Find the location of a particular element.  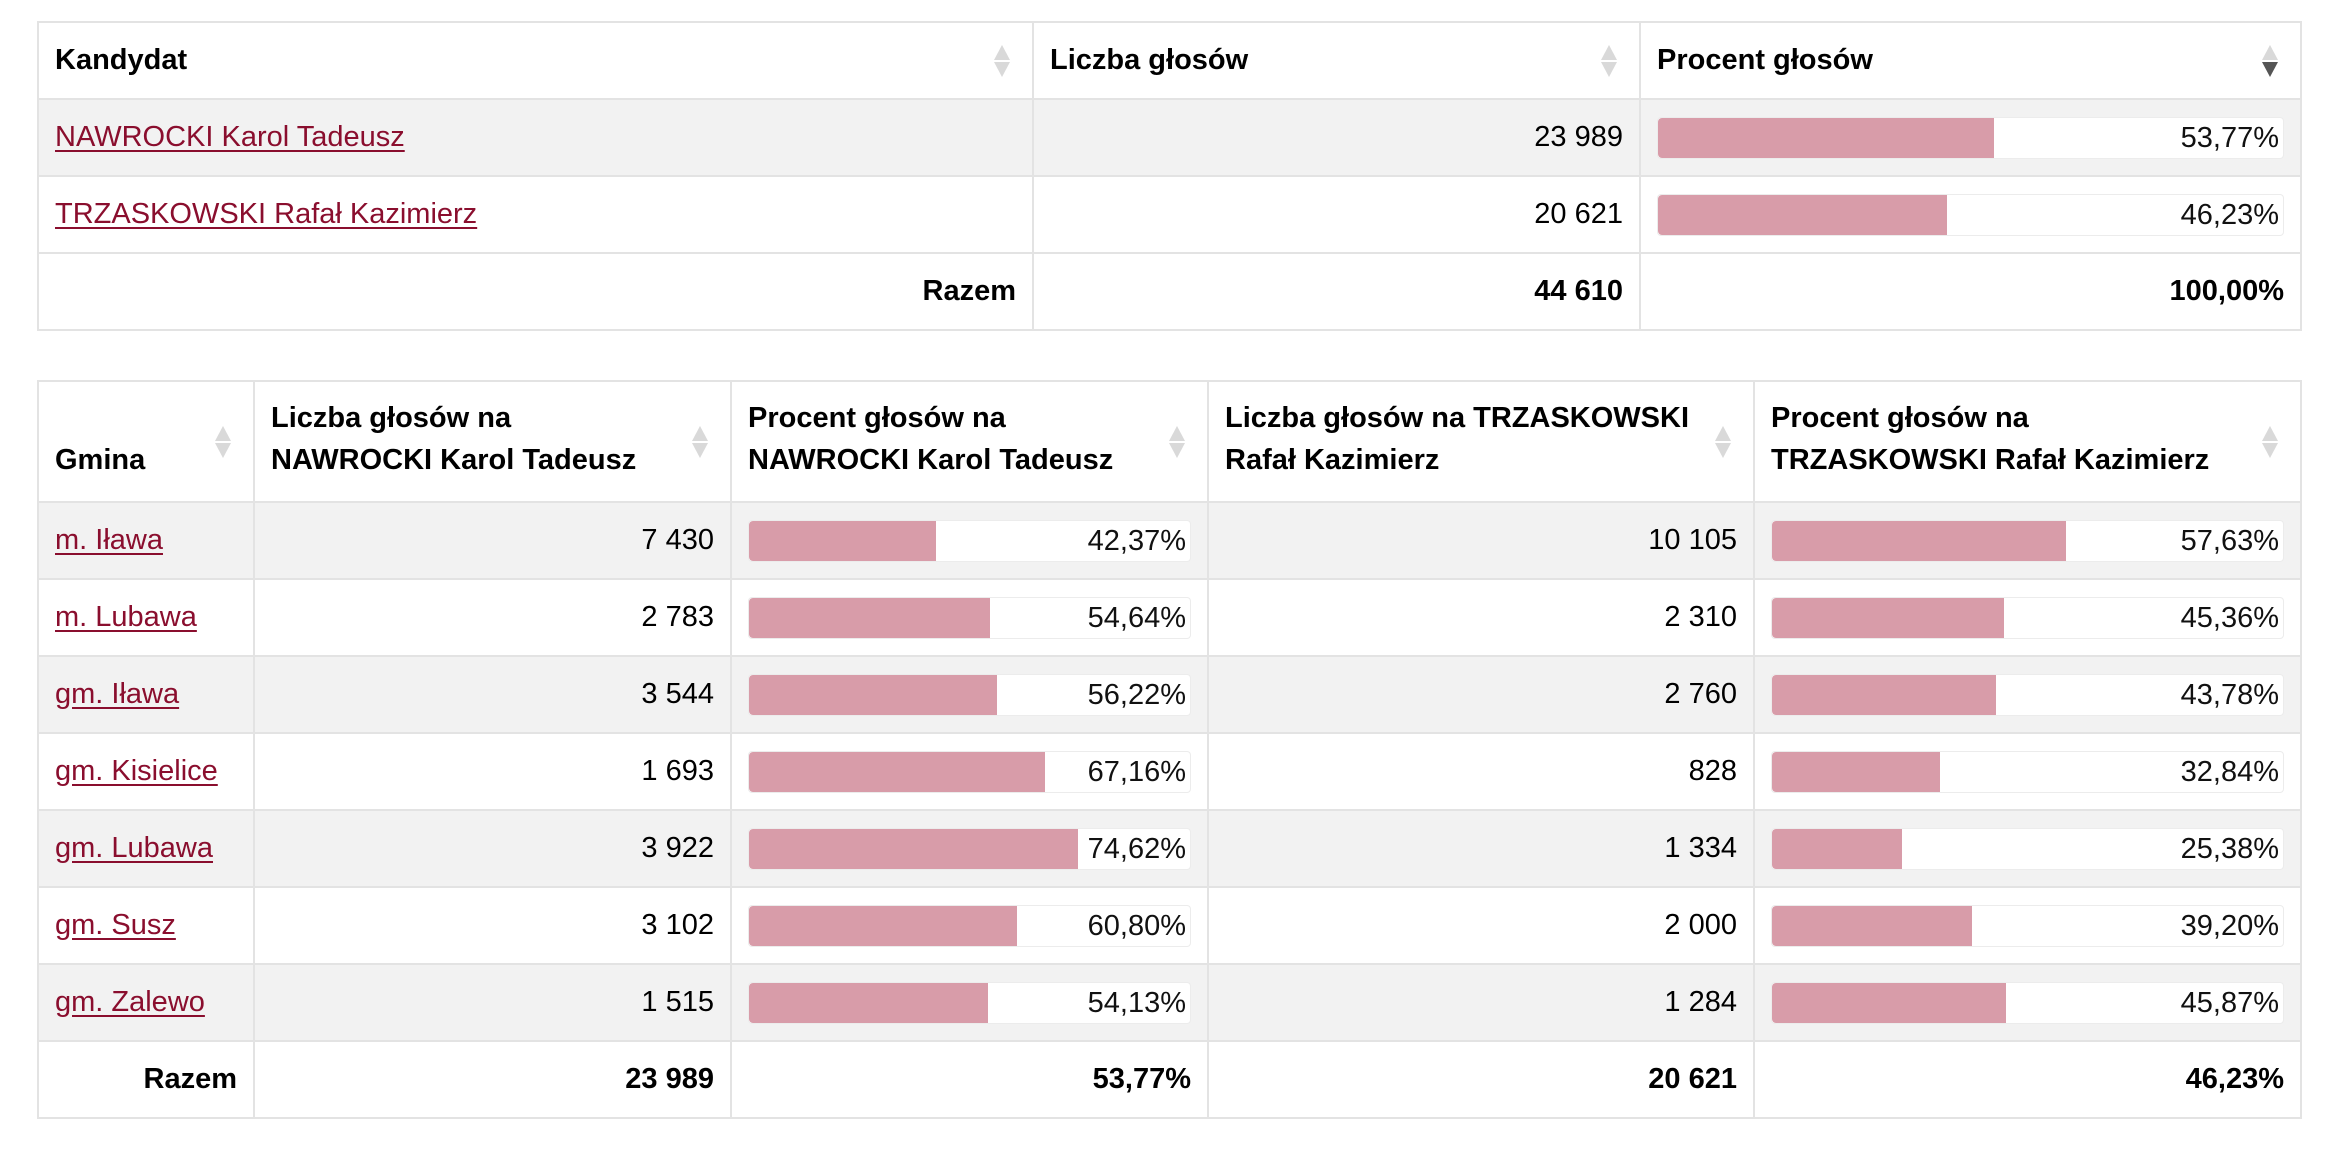

header-label: Liczba głosów is located at coordinates (1149, 60).